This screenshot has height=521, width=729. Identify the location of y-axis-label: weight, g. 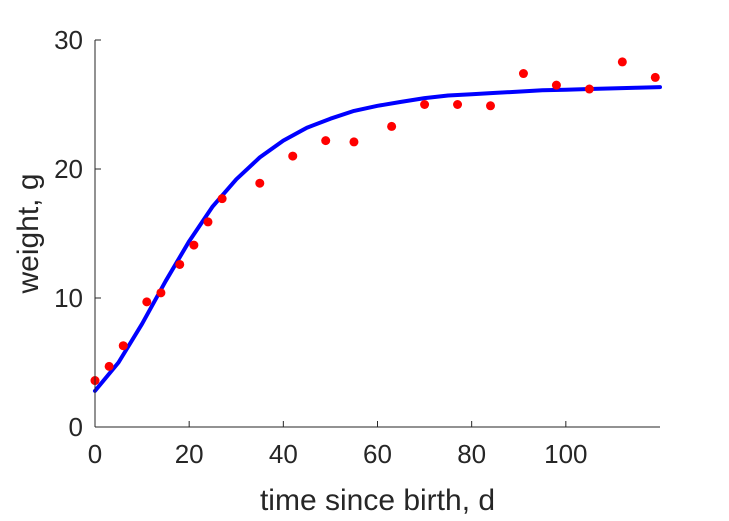
(28, 233).